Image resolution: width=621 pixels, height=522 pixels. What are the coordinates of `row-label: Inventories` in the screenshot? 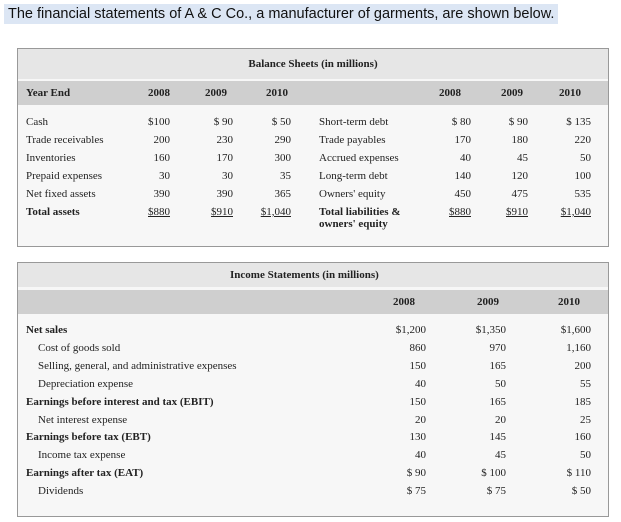 It's located at (51, 158).